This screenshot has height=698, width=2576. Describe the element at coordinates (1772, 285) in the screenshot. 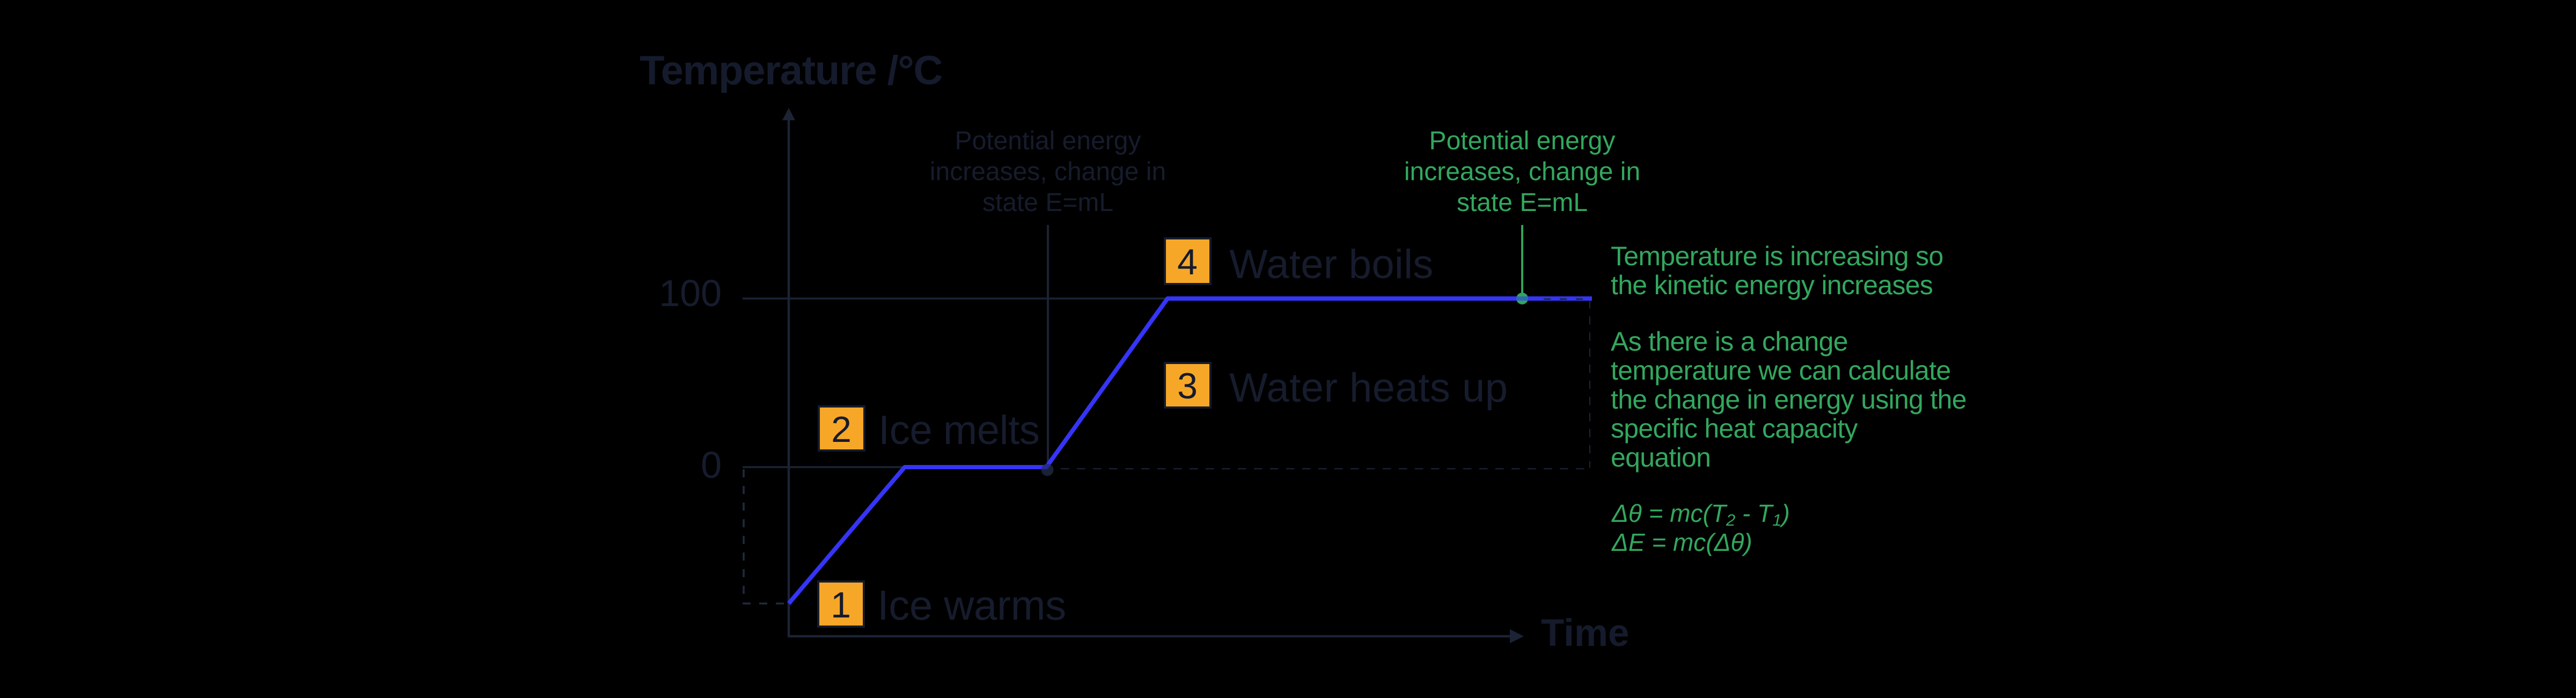

I see `svg-text: the kinetic energy increases` at that location.